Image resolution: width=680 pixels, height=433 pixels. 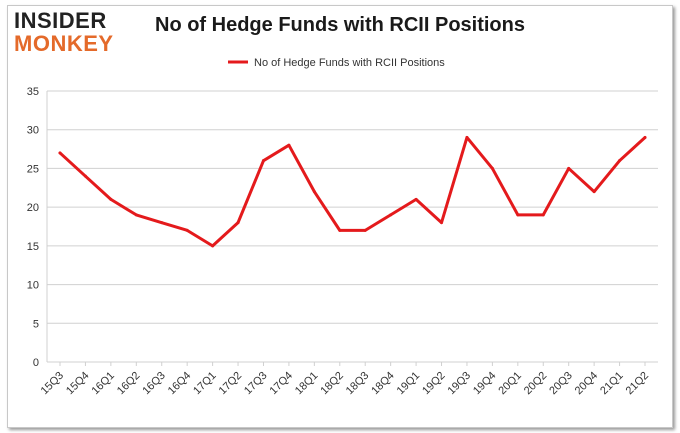 I want to click on y-tick-label: 30, so click(x=33, y=131).